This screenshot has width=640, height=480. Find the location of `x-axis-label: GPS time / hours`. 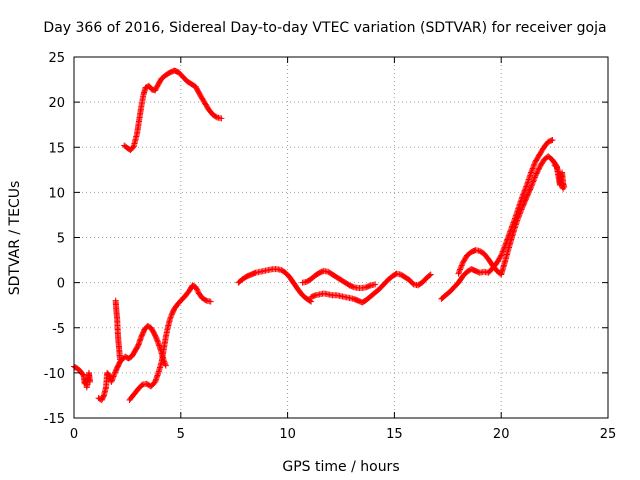

x-axis-label: GPS time / hours is located at coordinates (340, 467).